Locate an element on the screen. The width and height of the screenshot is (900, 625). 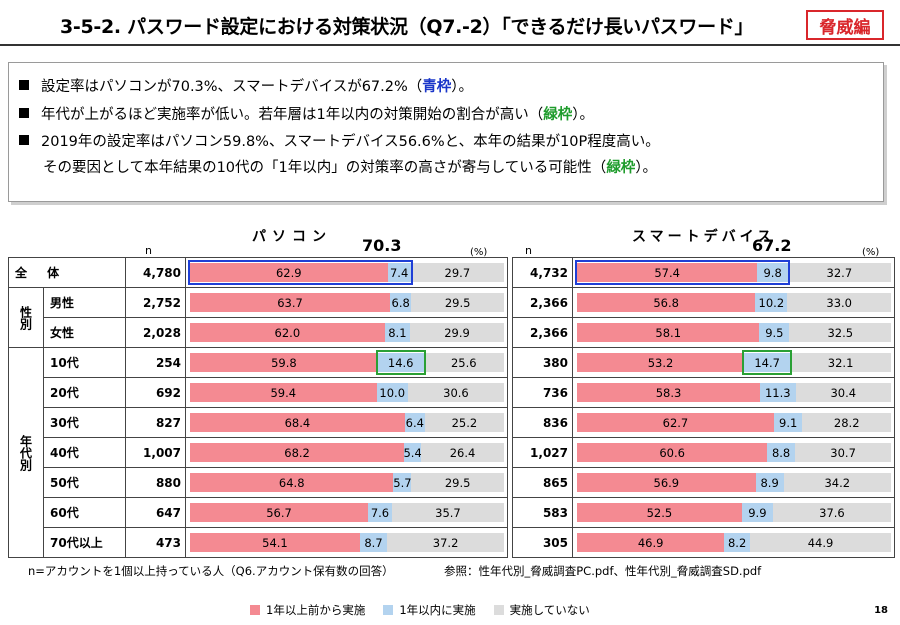
pc-bar-within-1y: 5.4 is located at coordinates (412, 452).